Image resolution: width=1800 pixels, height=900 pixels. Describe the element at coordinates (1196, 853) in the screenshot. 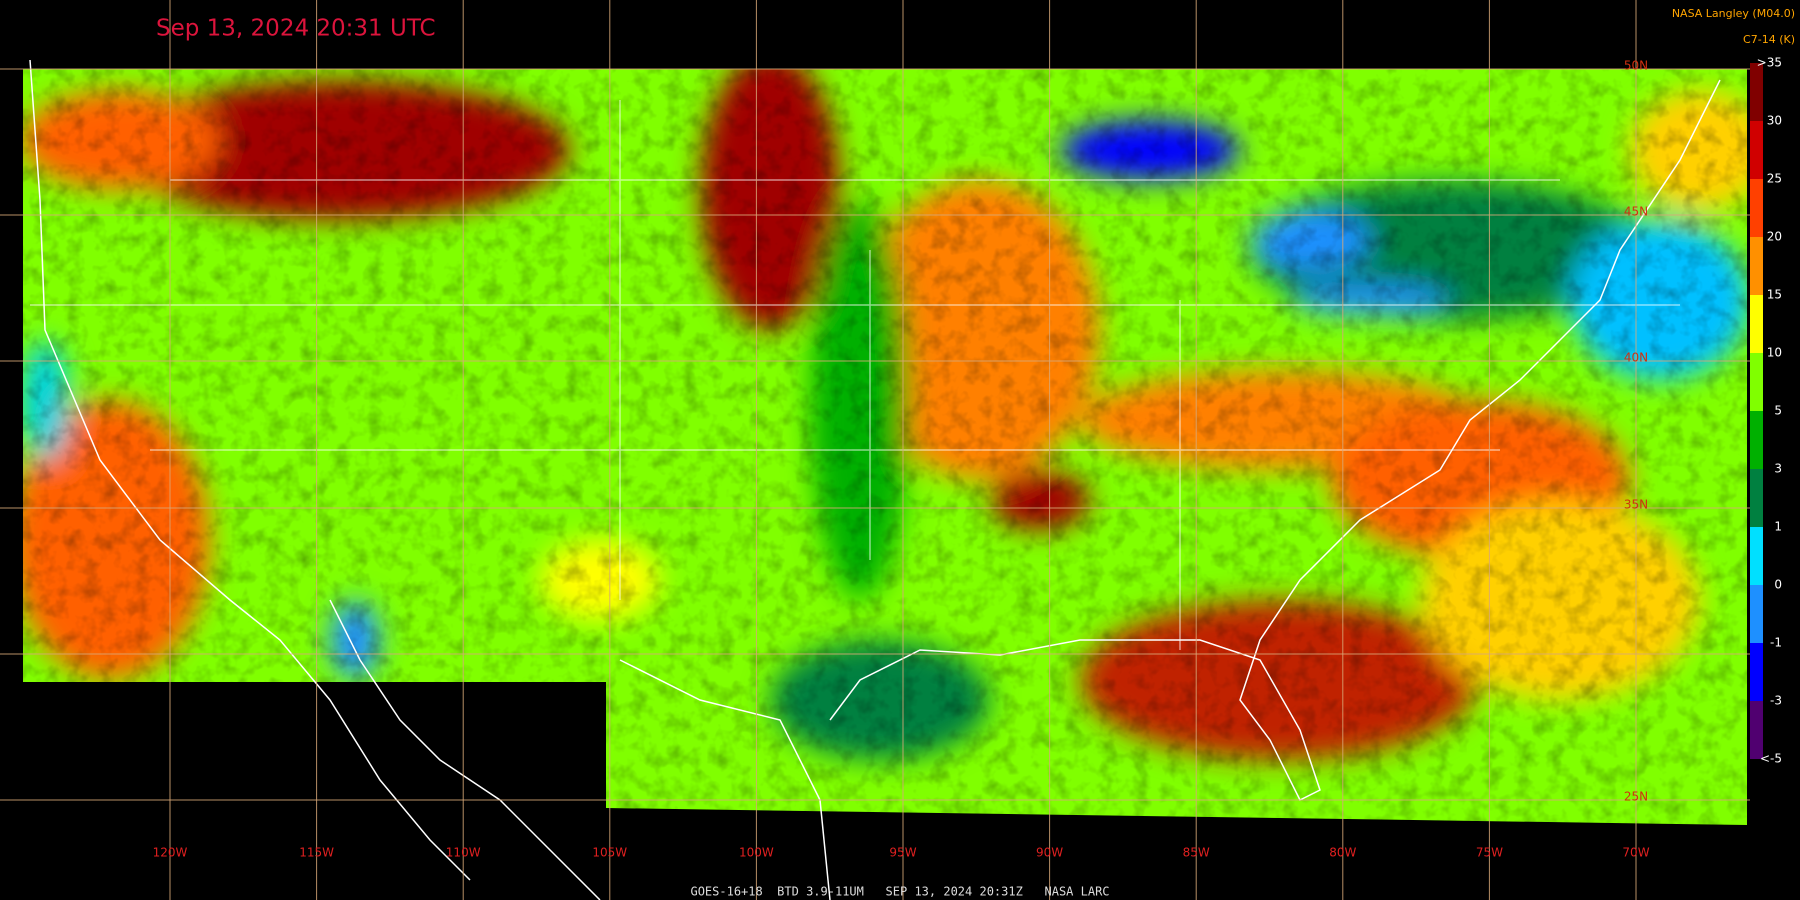

I see `longitude-label: 85W` at that location.